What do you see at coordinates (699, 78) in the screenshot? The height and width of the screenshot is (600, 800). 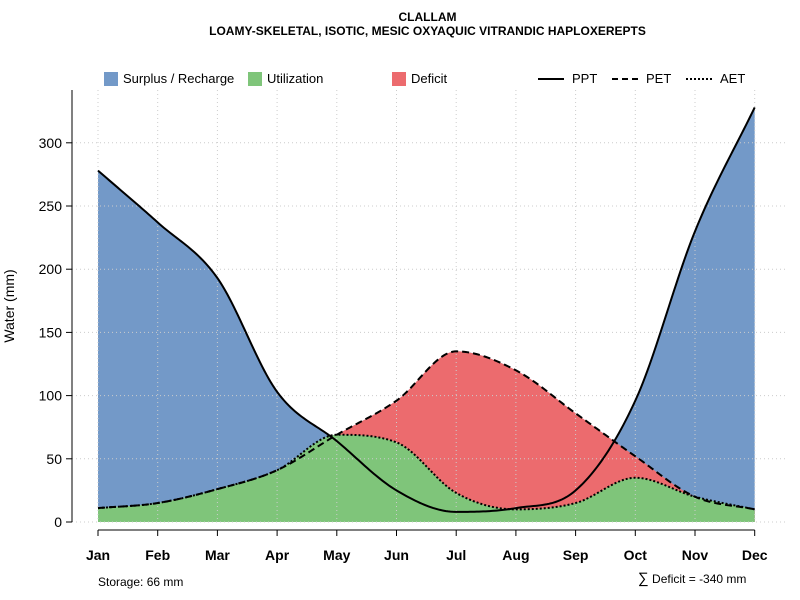 I see `legend-aet-line` at bounding box center [699, 78].